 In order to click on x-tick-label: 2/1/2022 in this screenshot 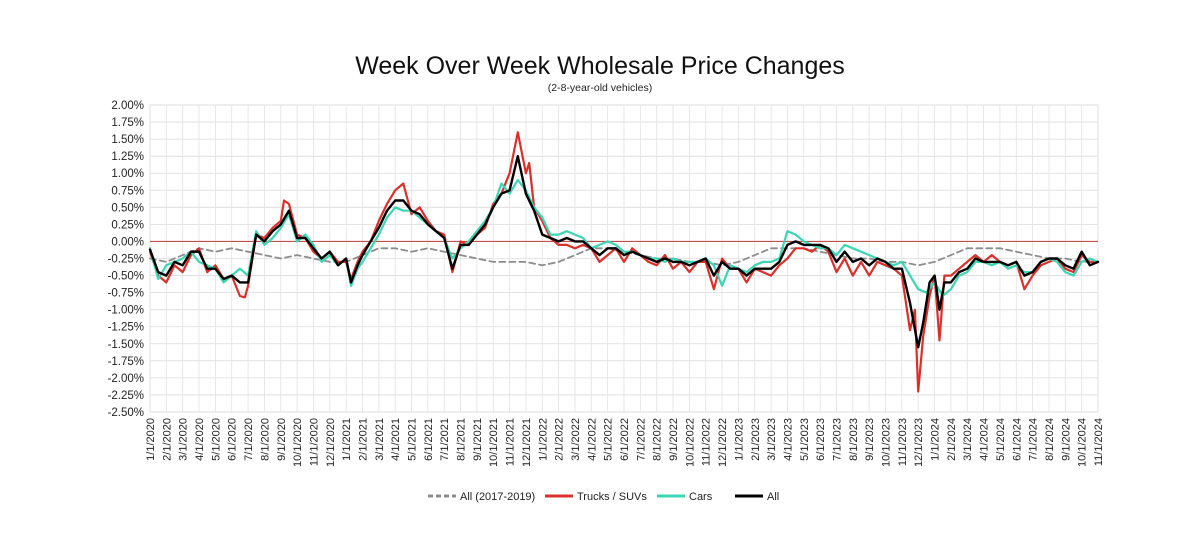, I will do `click(560, 439)`.